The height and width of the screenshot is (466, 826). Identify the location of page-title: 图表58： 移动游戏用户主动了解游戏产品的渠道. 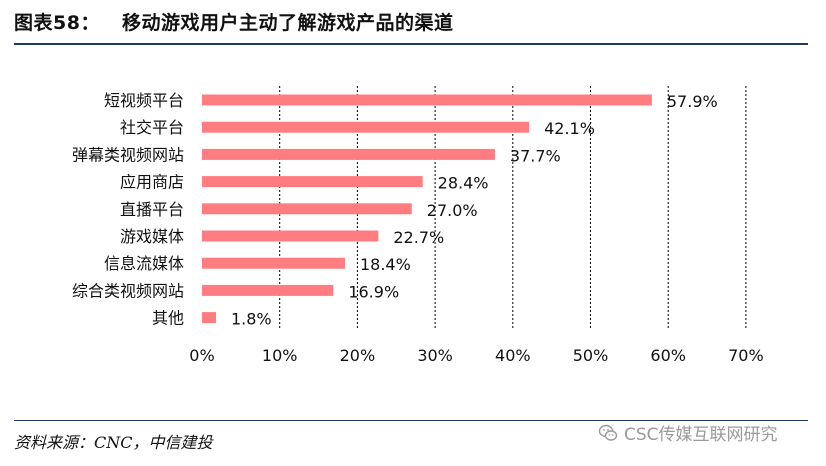
(233, 21).